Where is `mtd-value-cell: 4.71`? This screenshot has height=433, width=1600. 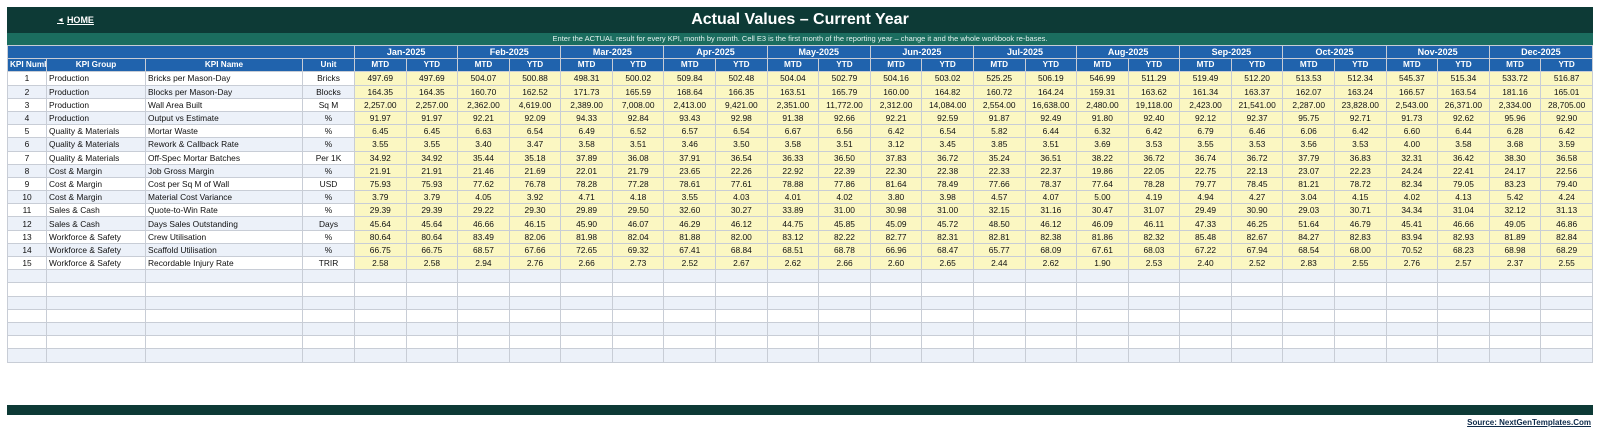
mtd-value-cell: 4.71 is located at coordinates (586, 197).